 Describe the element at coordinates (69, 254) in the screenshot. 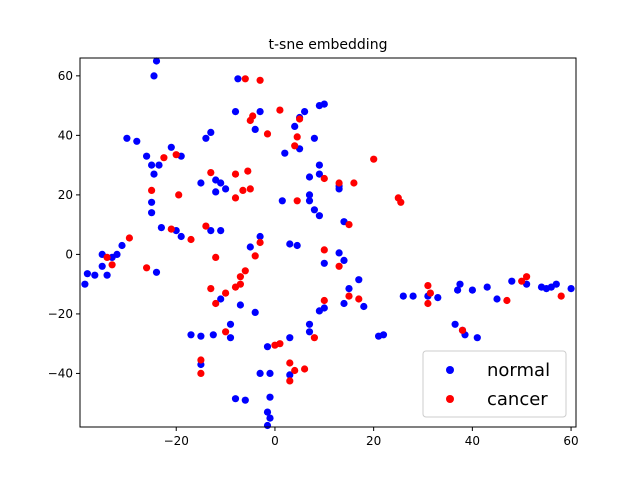

I see `y-tick-label-0: 0` at that location.